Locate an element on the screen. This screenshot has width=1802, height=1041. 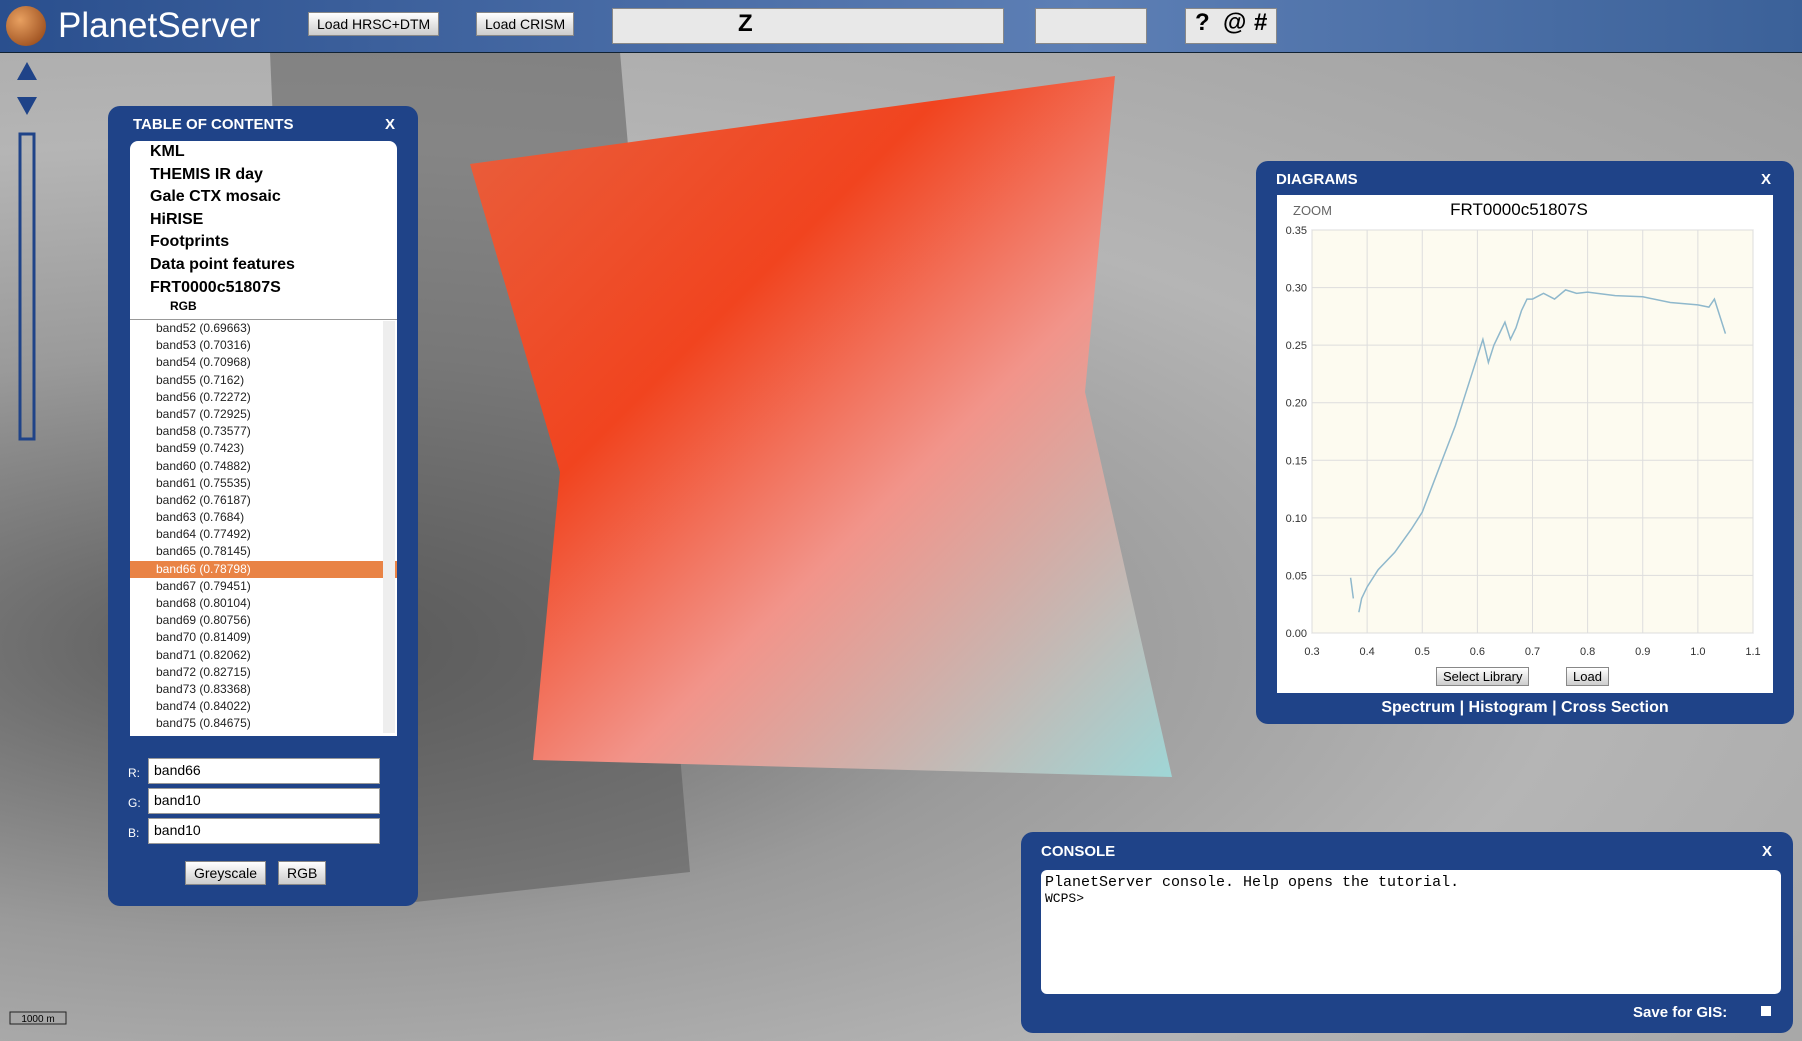
tool: @ is located at coordinates (1235, 22).